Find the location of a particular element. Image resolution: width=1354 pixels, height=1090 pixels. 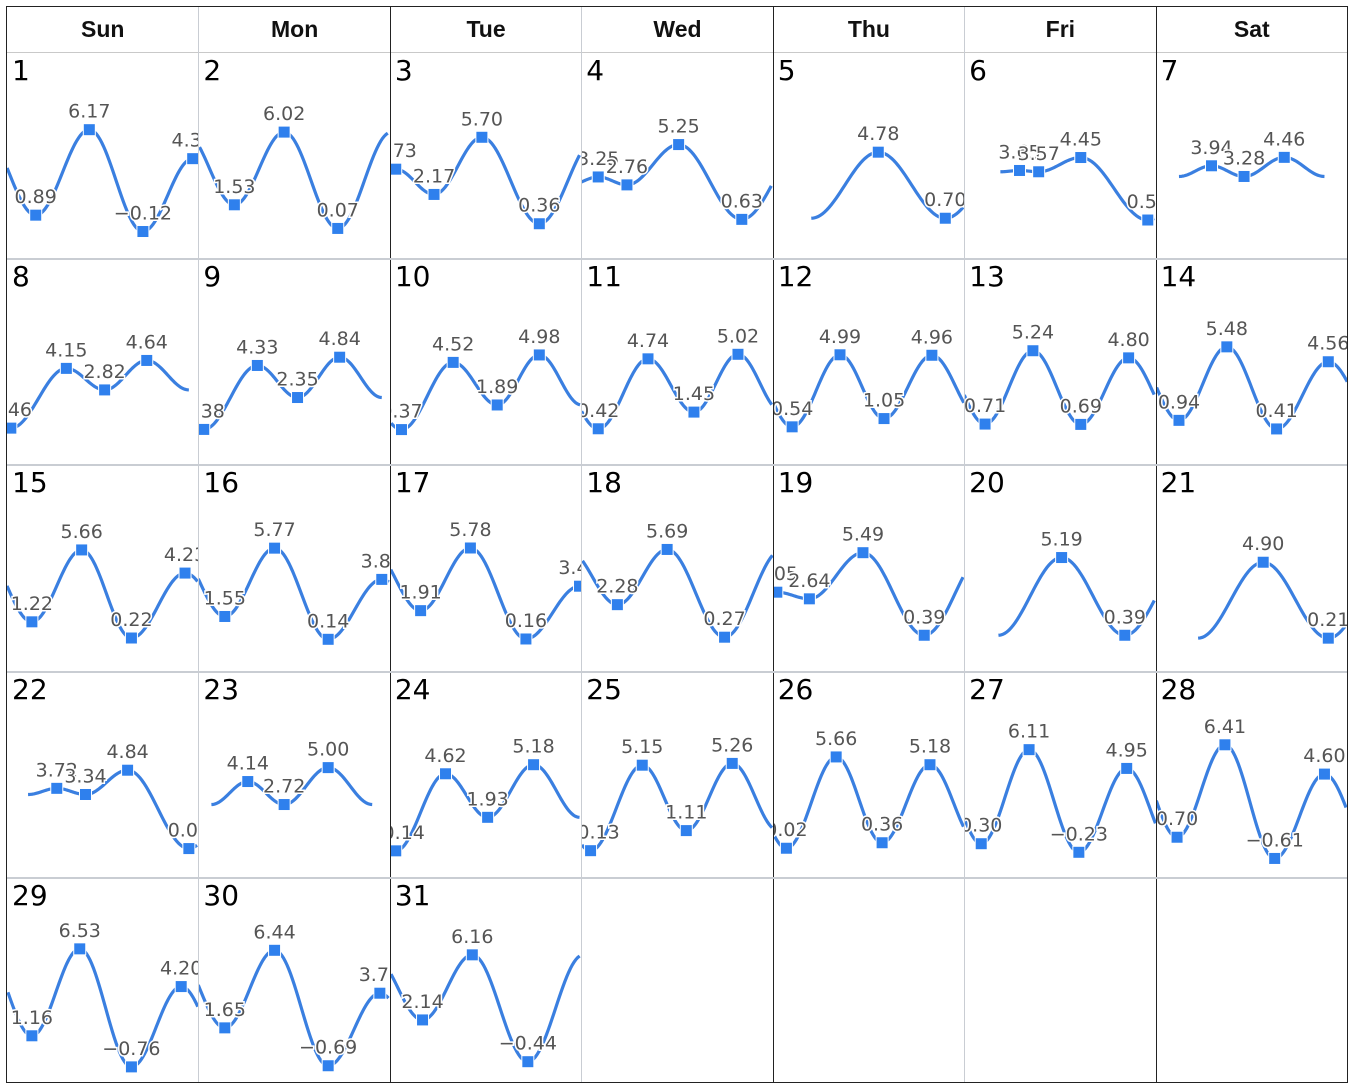

tide-value-label: 4.90 is located at coordinates (1263, 545).